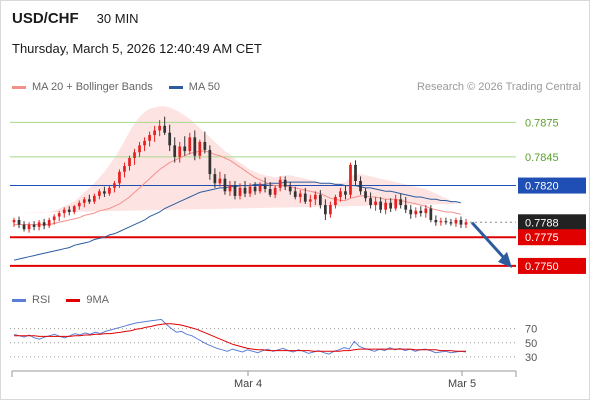 The height and width of the screenshot is (400, 590). I want to click on timeframe-label: 30 MIN, so click(117, 18).